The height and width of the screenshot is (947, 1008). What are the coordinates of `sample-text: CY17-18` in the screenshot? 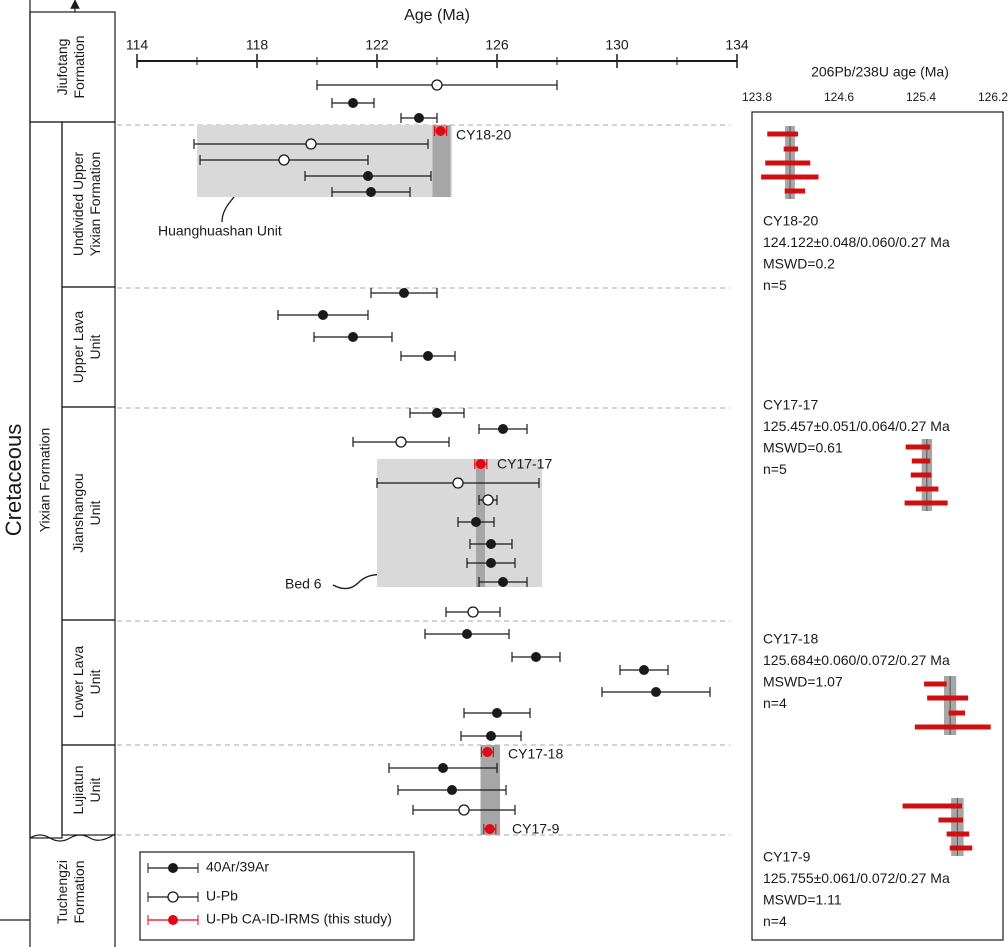 It's located at (790, 639).